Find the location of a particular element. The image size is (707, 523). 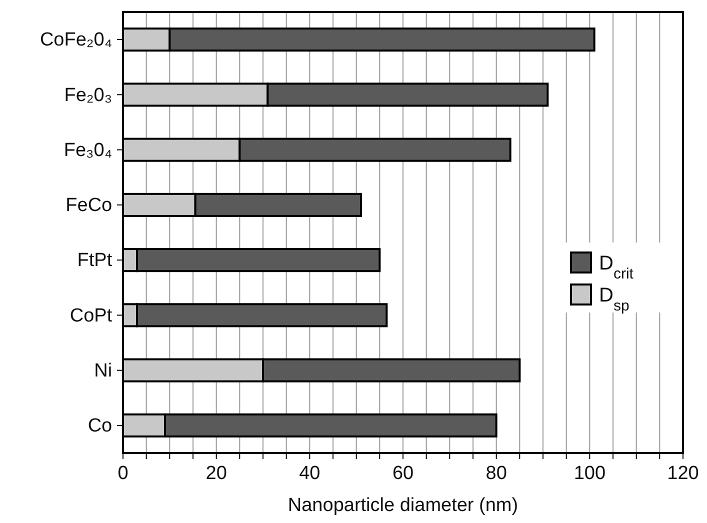

x-tick-label: 20 is located at coordinates (216, 473).